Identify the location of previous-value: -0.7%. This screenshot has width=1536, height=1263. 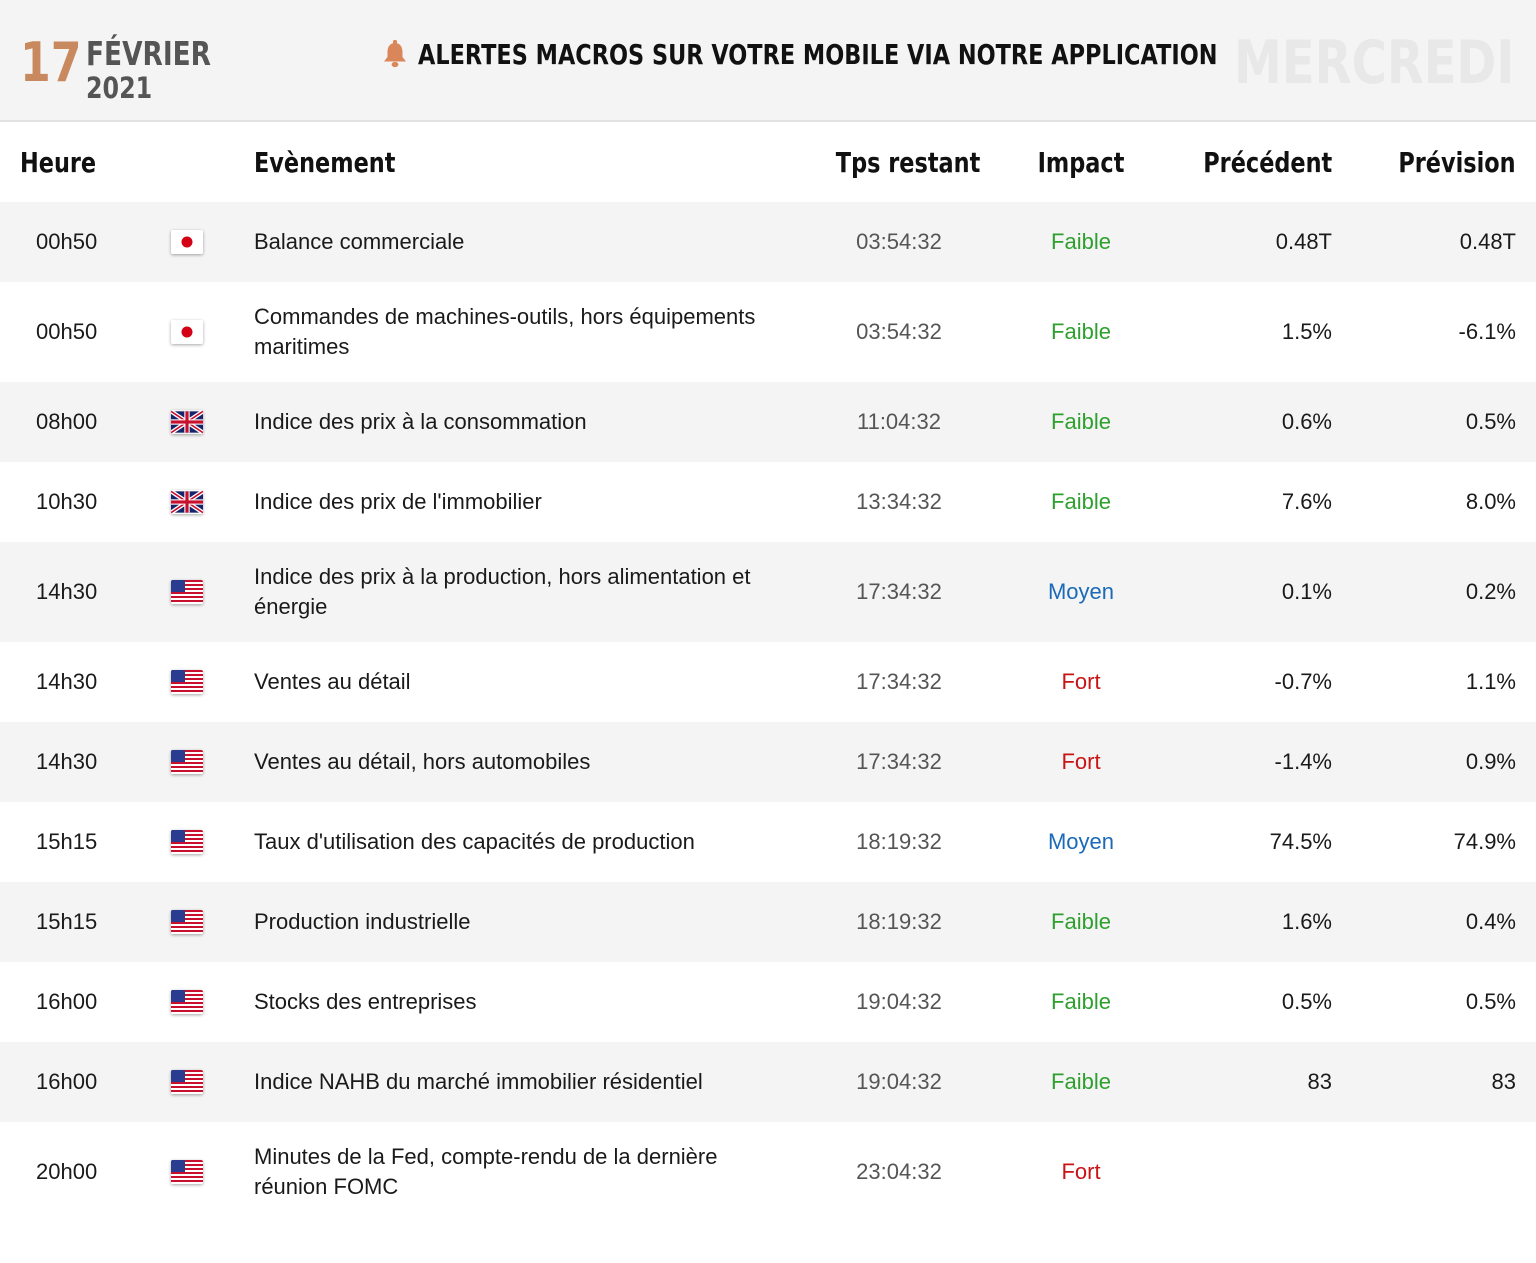
(1303, 681).